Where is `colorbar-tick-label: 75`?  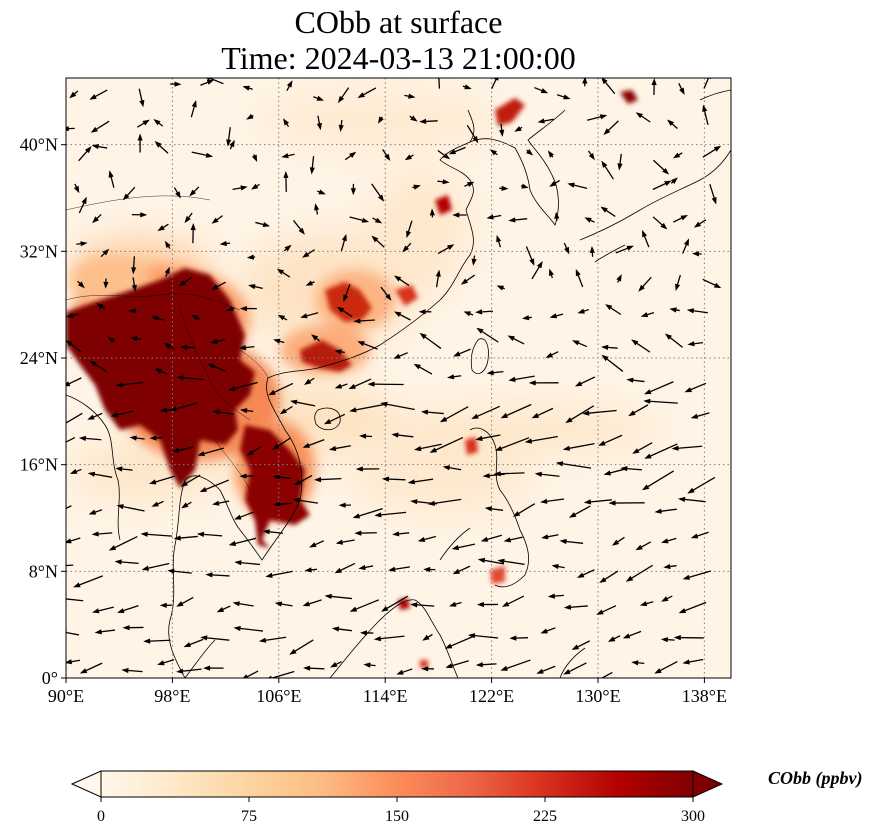 colorbar-tick-label: 75 is located at coordinates (249, 816).